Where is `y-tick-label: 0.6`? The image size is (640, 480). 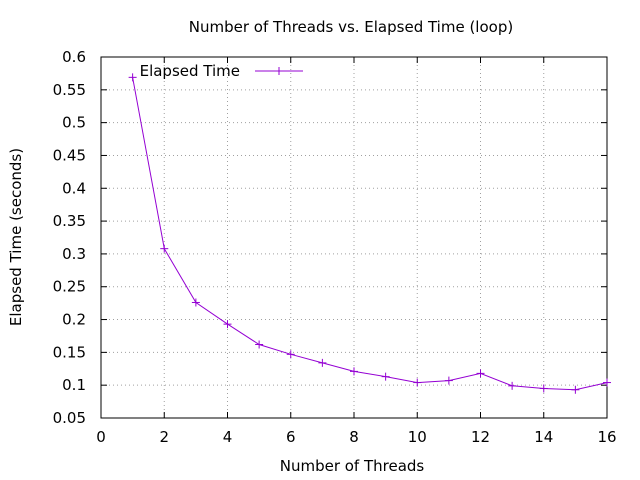
y-tick-label: 0.6 is located at coordinates (74, 57).